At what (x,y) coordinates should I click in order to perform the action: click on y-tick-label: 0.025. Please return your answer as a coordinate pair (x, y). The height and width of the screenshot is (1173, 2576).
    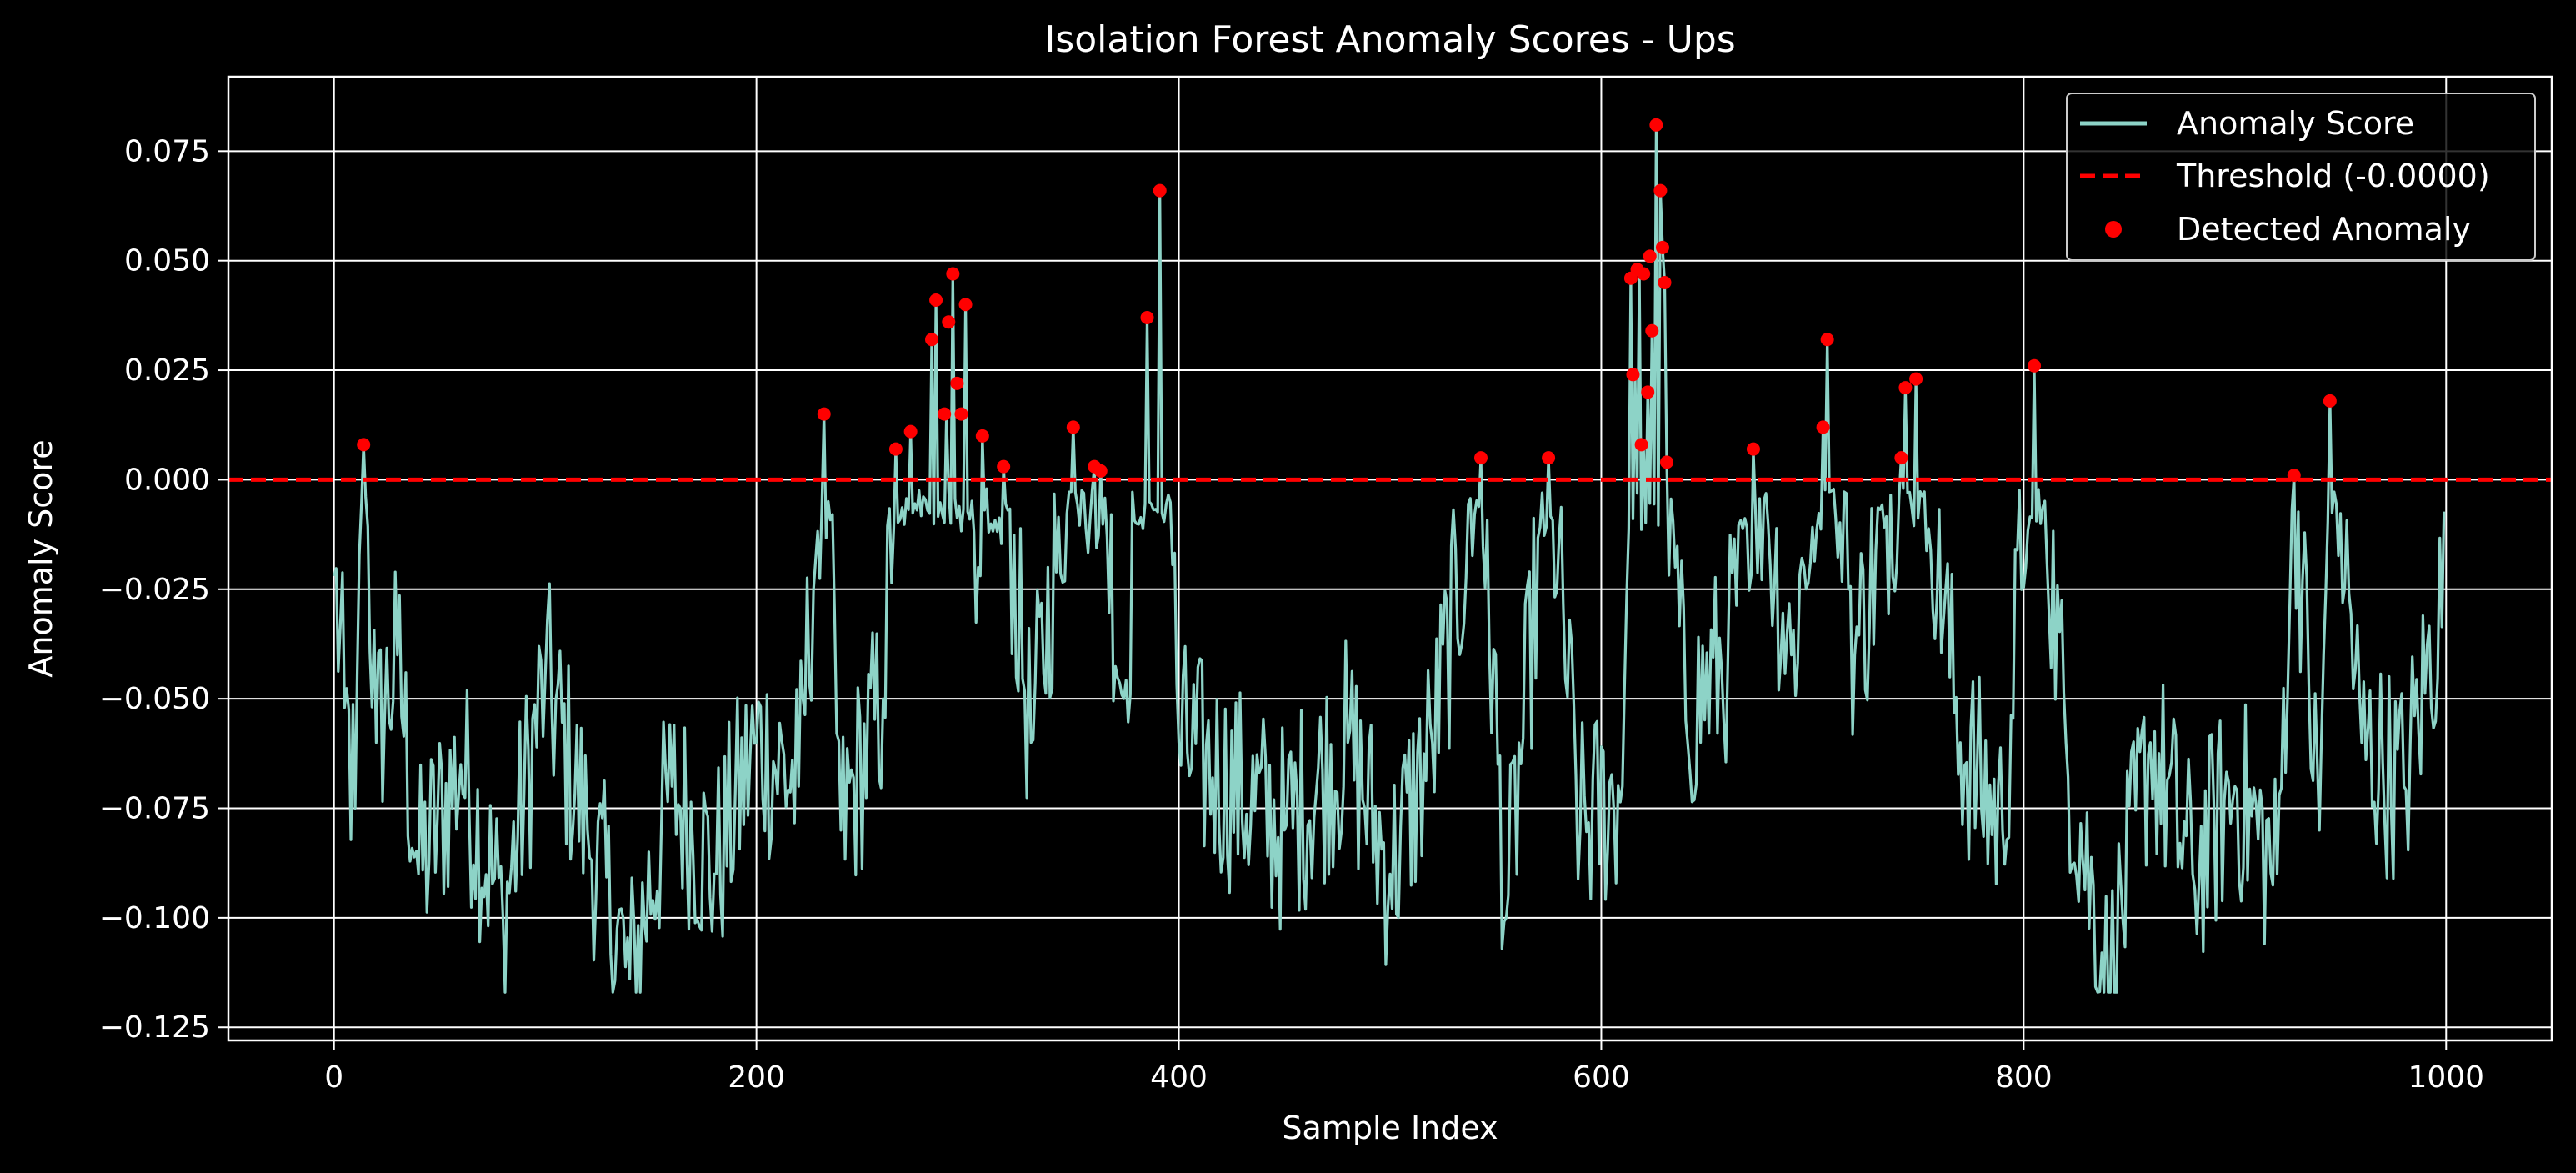
    Looking at the image, I should click on (167, 371).